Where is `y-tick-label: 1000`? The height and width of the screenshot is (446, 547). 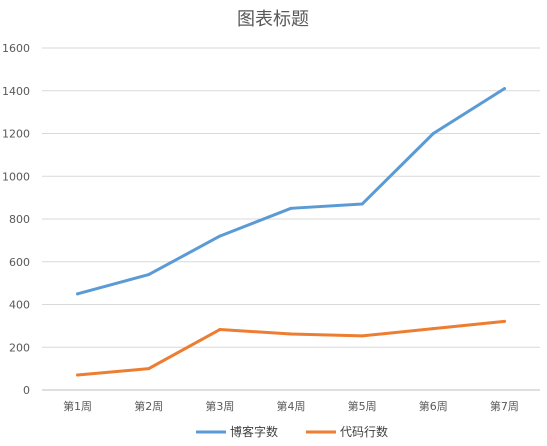
y-tick-label: 1000 is located at coordinates (16, 176).